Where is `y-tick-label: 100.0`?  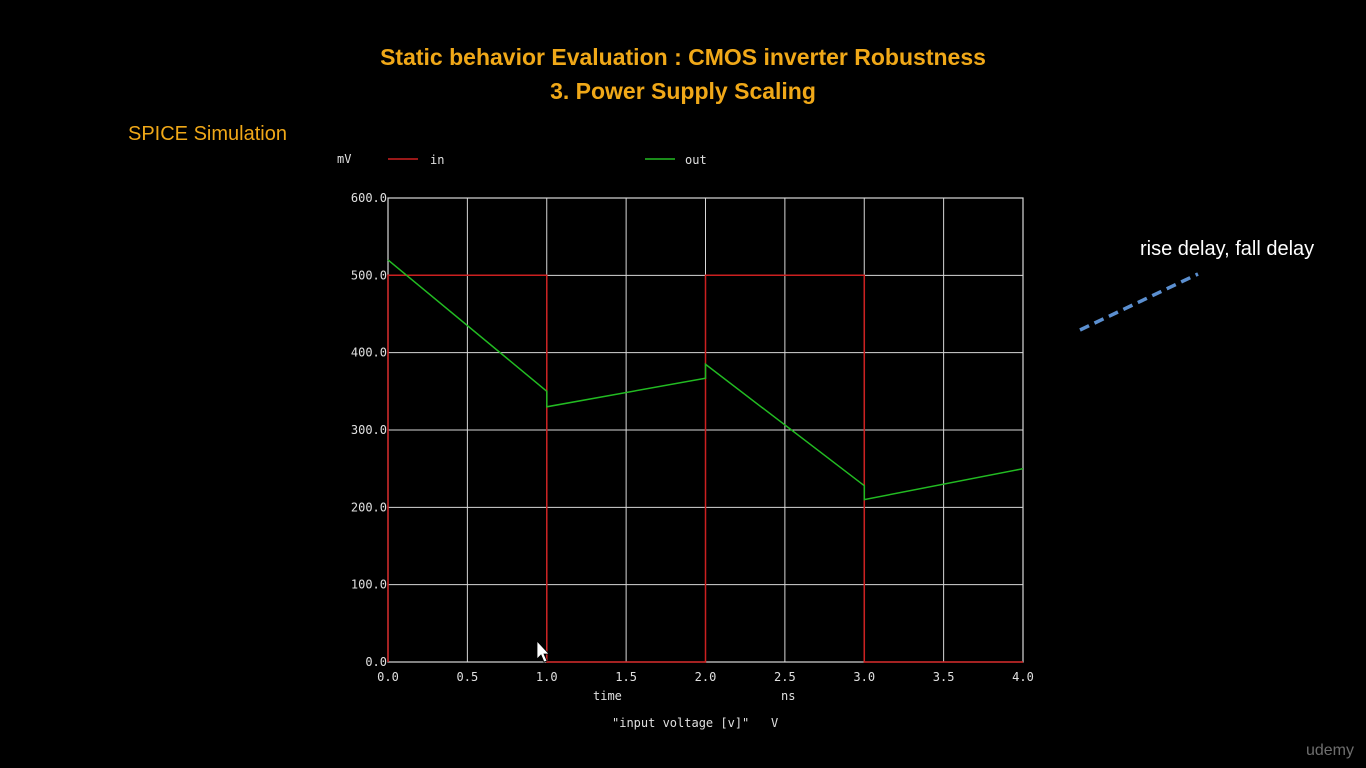
y-tick-label: 100.0 is located at coordinates (369, 585).